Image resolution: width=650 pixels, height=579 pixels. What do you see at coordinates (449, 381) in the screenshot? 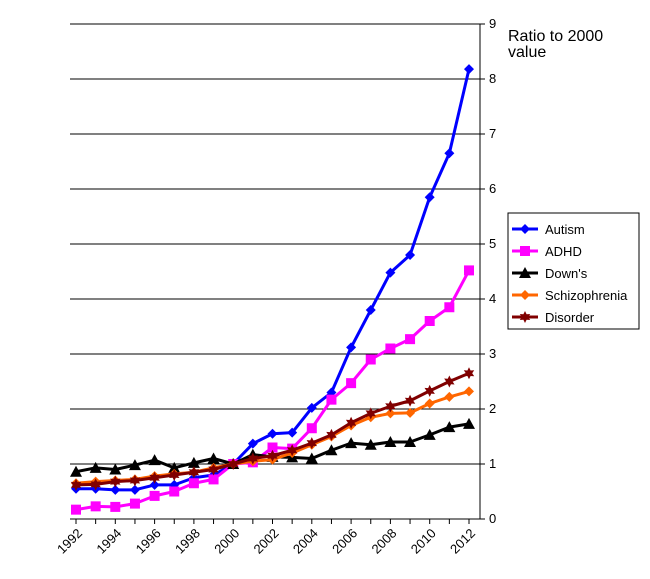
I see `data-point-disorder-2011` at bounding box center [449, 381].